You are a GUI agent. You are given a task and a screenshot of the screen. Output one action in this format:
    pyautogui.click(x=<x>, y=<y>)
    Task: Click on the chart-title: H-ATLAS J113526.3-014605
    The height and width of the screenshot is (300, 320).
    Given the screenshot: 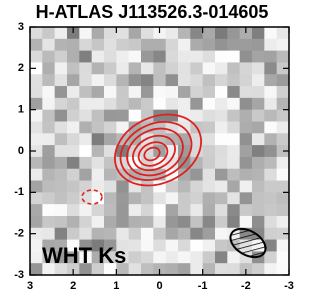 What is the action you would take?
    pyautogui.click(x=152, y=12)
    